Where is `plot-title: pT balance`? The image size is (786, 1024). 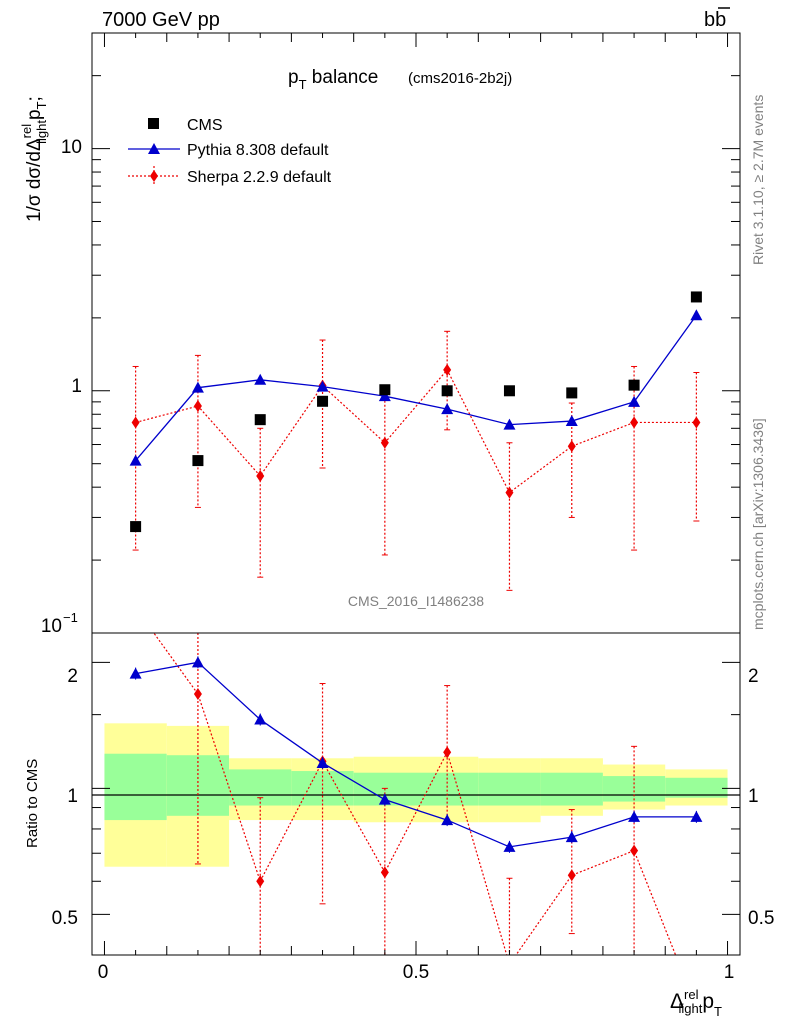 plot-title: pT balance is located at coordinates (333, 79).